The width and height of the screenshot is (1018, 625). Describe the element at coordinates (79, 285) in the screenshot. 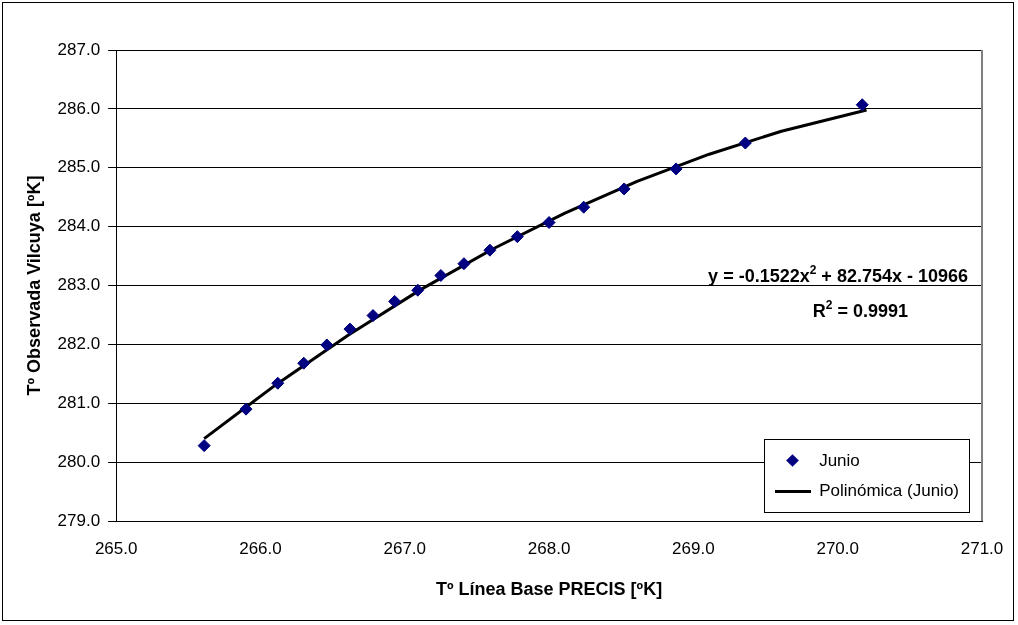

I see `y-tick-label: 283.0` at that location.